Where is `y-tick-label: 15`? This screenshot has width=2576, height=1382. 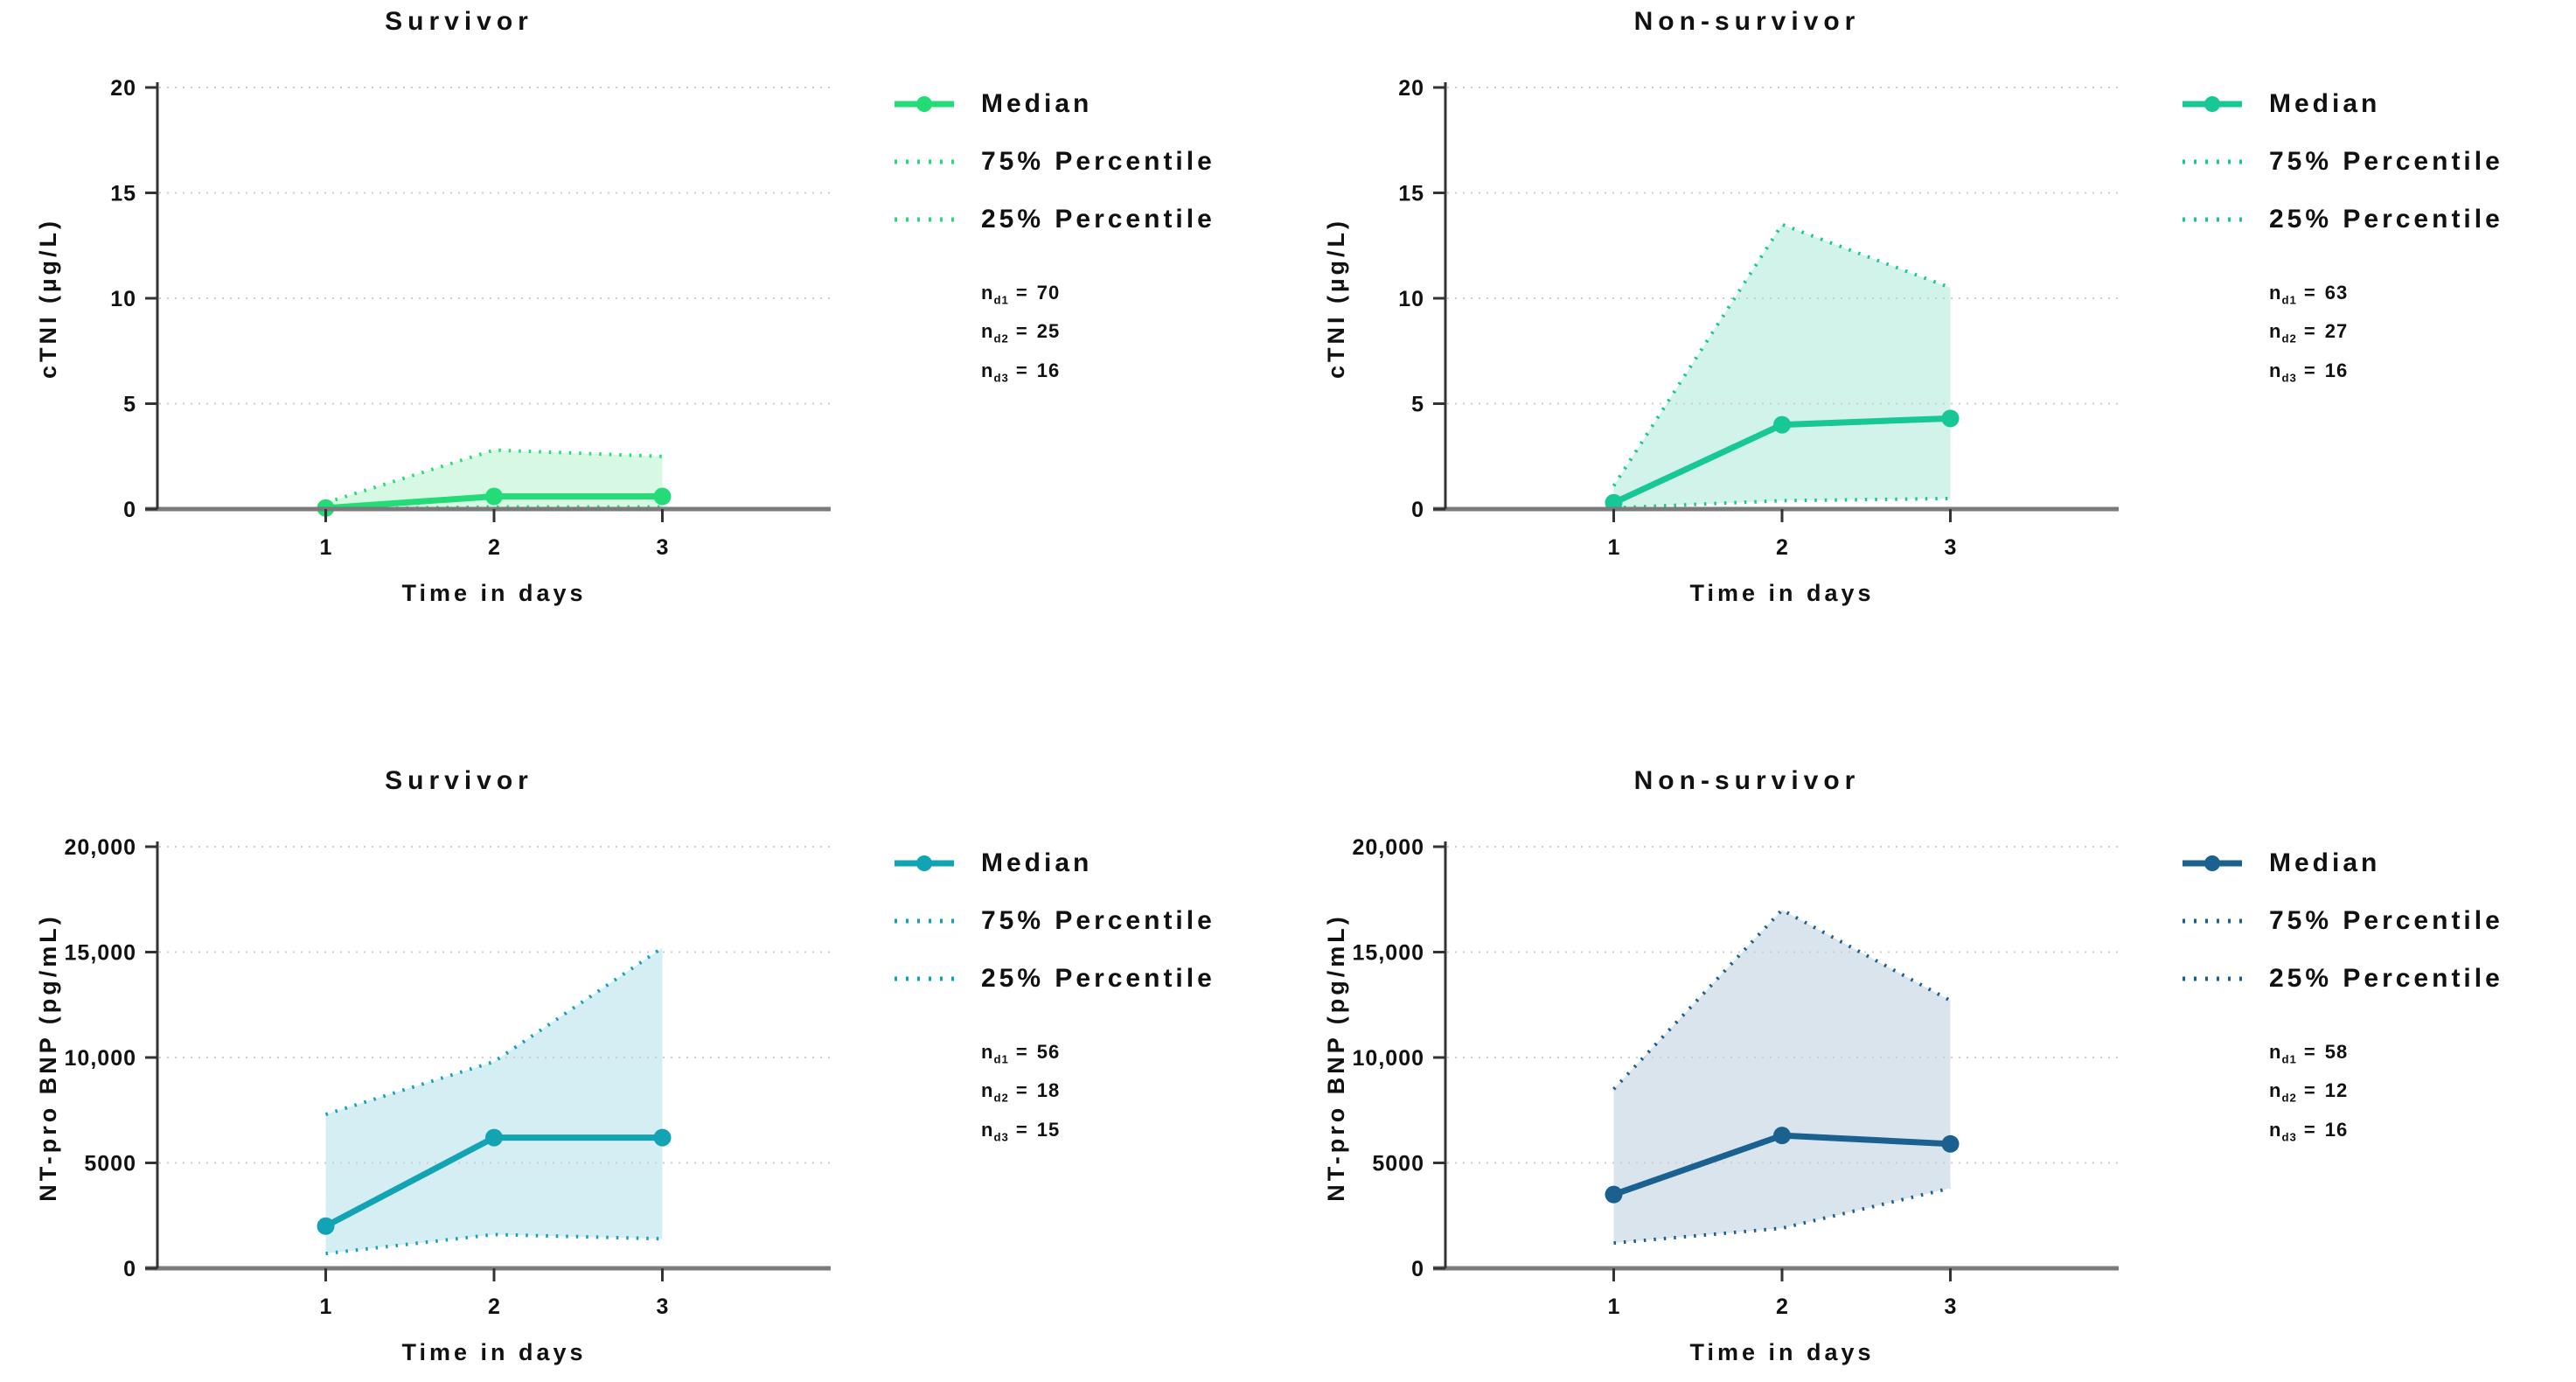
y-tick-label: 15 is located at coordinates (123, 194).